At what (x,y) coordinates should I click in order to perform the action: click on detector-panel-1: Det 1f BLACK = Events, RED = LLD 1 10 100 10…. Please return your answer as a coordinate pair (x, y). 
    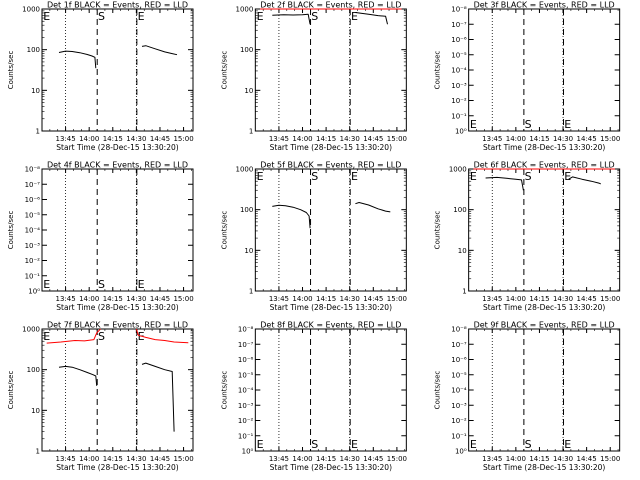
    Looking at the image, I should click on (100, 77).